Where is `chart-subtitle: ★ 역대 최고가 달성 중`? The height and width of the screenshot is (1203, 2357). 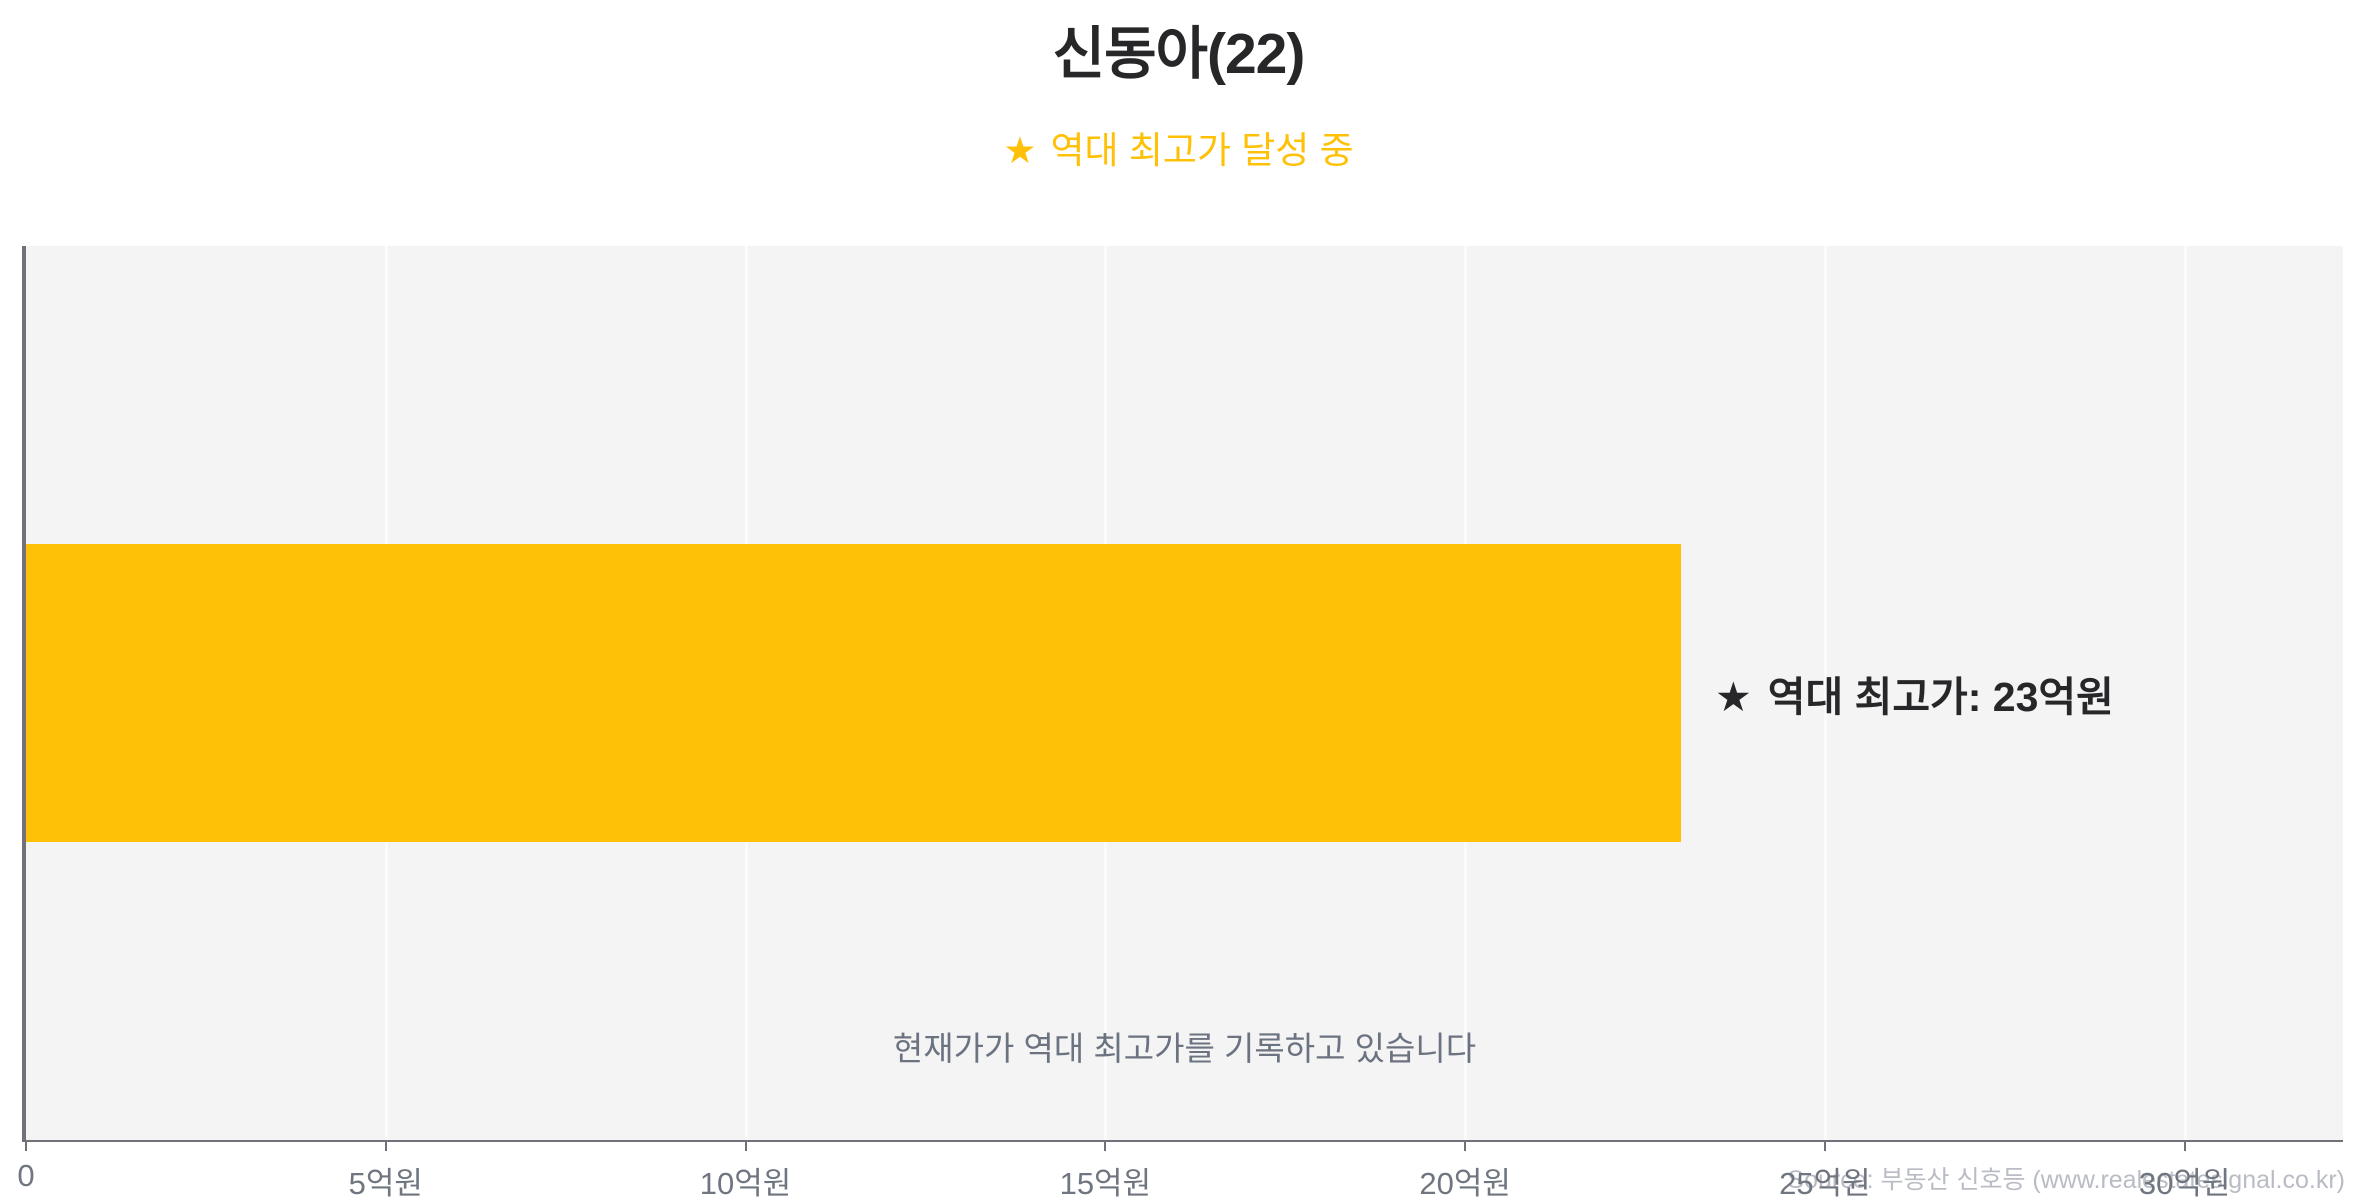 chart-subtitle: ★ 역대 최고가 달성 중 is located at coordinates (1178, 147).